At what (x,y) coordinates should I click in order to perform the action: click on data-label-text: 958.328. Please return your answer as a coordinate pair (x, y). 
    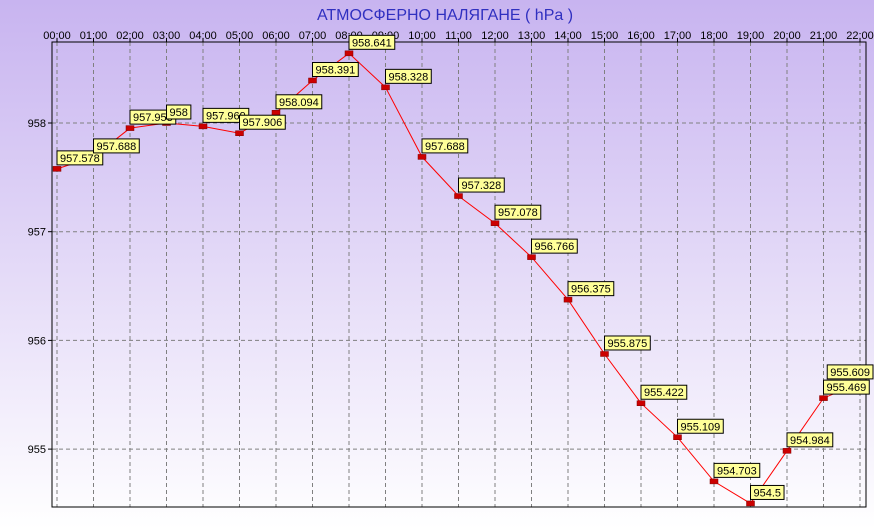
    Looking at the image, I should click on (409, 77).